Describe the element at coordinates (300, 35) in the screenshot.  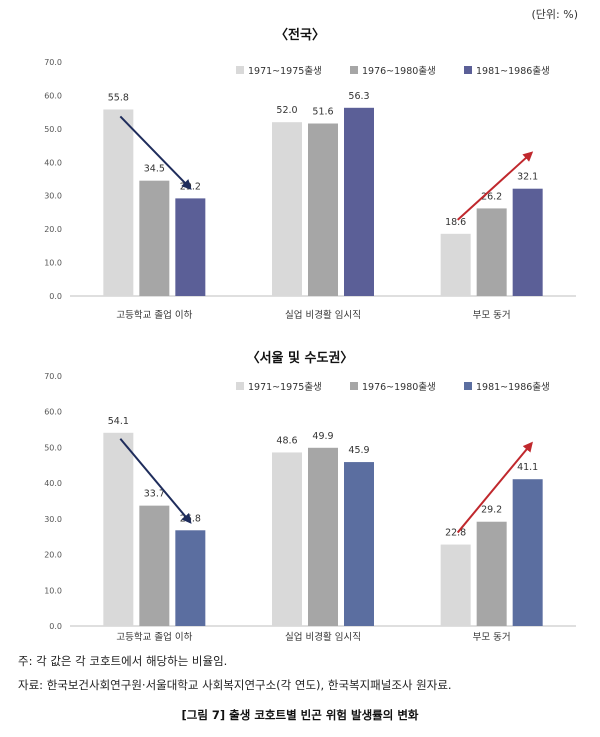
I see `chart-title-national: 〈전국〉` at that location.